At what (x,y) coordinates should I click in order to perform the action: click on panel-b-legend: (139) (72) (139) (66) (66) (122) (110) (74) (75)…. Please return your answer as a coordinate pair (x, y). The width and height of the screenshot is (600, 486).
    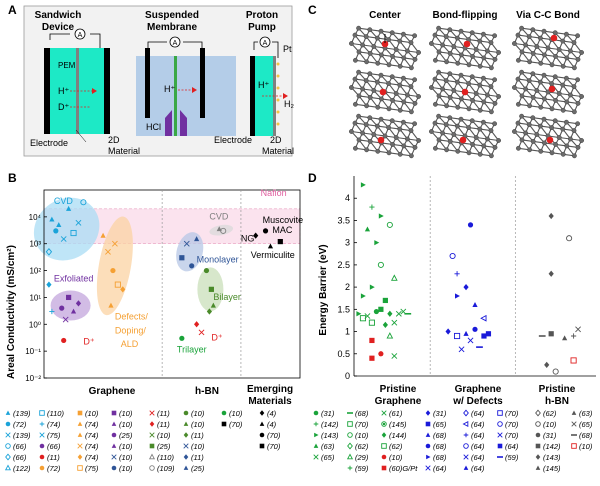
    Looking at the image, I should click on (142, 441).